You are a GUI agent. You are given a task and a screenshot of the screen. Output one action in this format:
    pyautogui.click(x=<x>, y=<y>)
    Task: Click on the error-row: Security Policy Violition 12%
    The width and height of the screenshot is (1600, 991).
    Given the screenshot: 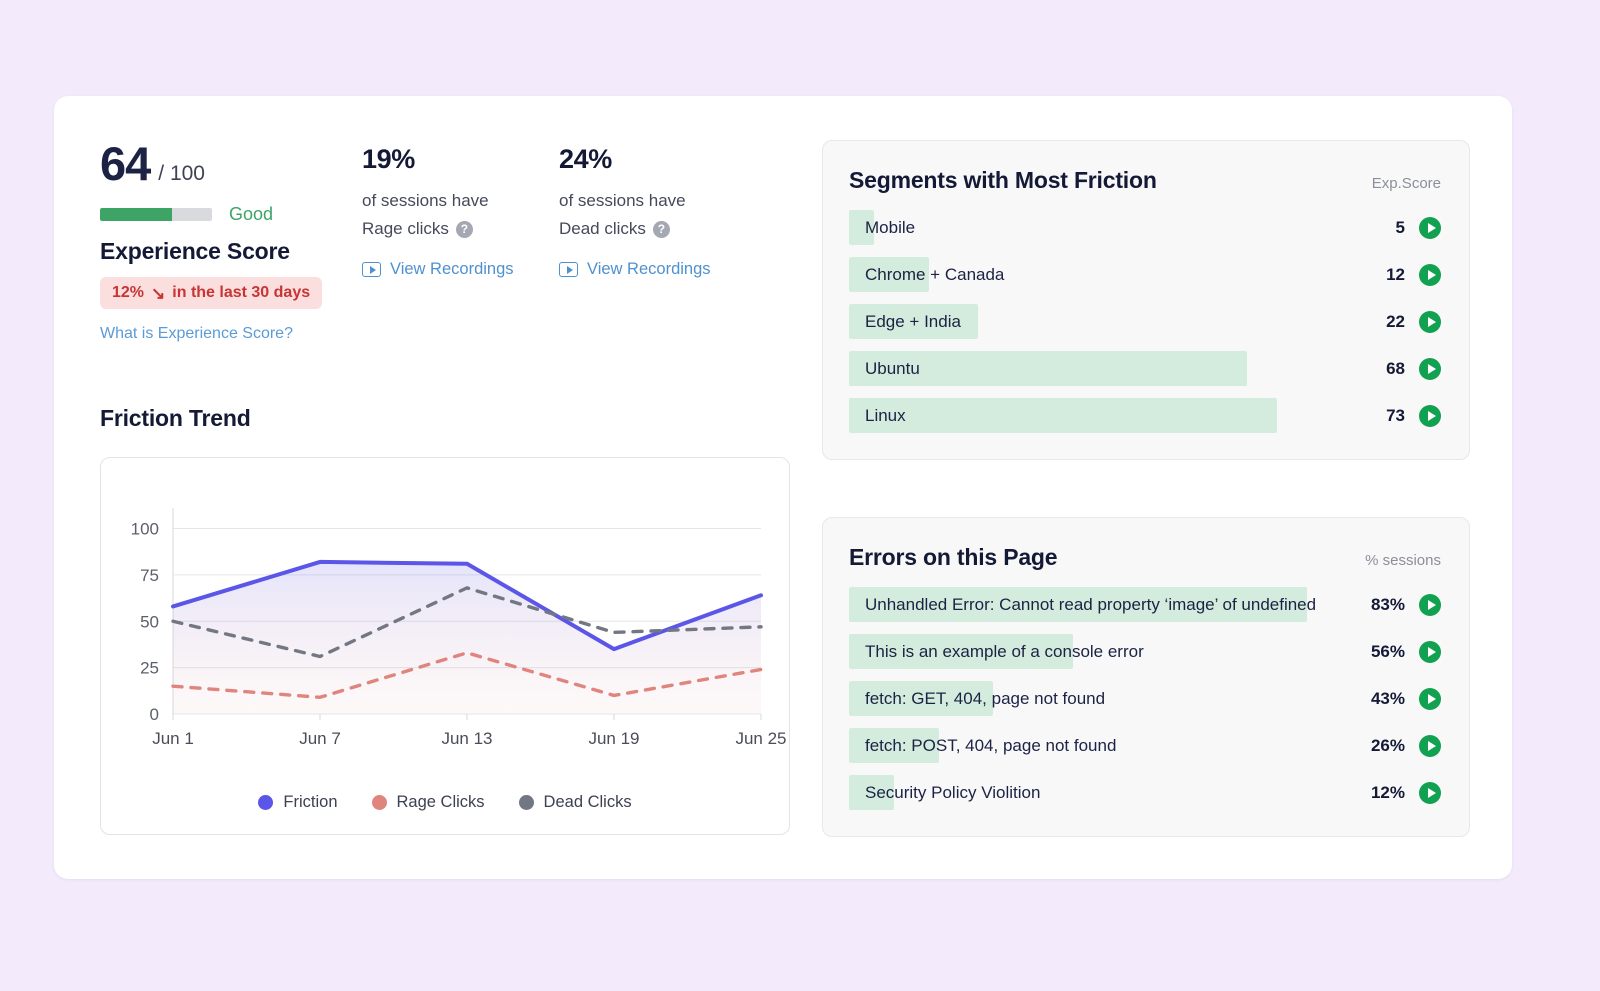 What is the action you would take?
    pyautogui.click(x=1145, y=792)
    